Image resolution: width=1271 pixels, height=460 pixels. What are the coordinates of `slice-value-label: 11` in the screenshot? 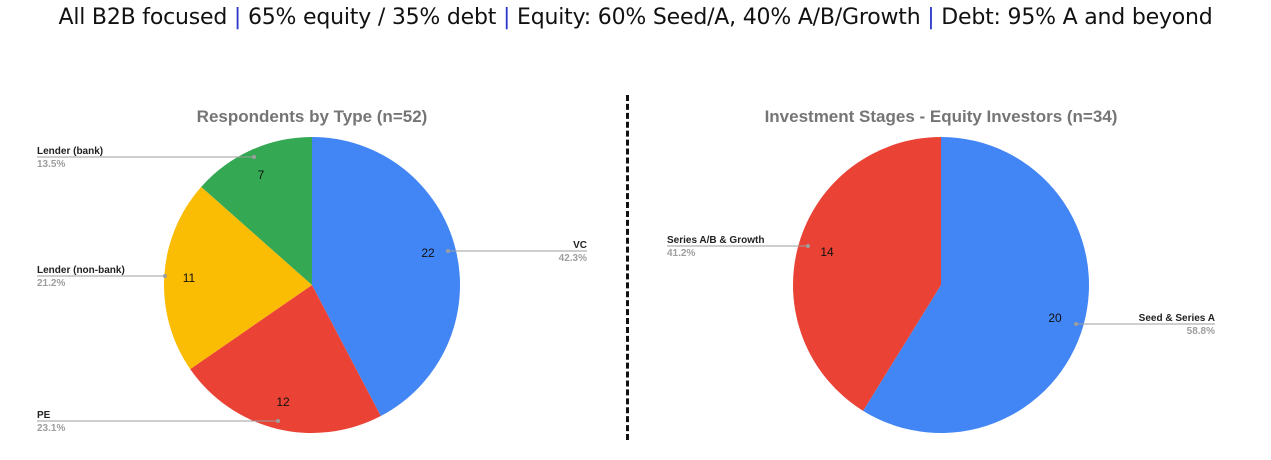 It's located at (189, 278).